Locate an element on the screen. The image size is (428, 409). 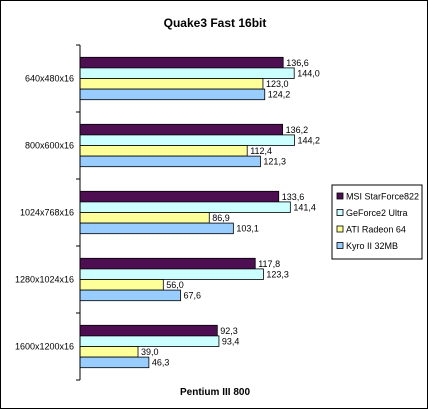
data-label: 144,0 is located at coordinates (308, 73).